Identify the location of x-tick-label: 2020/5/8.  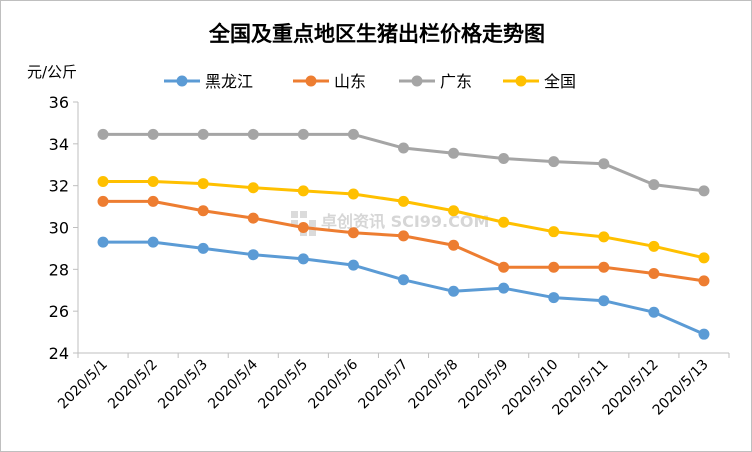
(434, 385).